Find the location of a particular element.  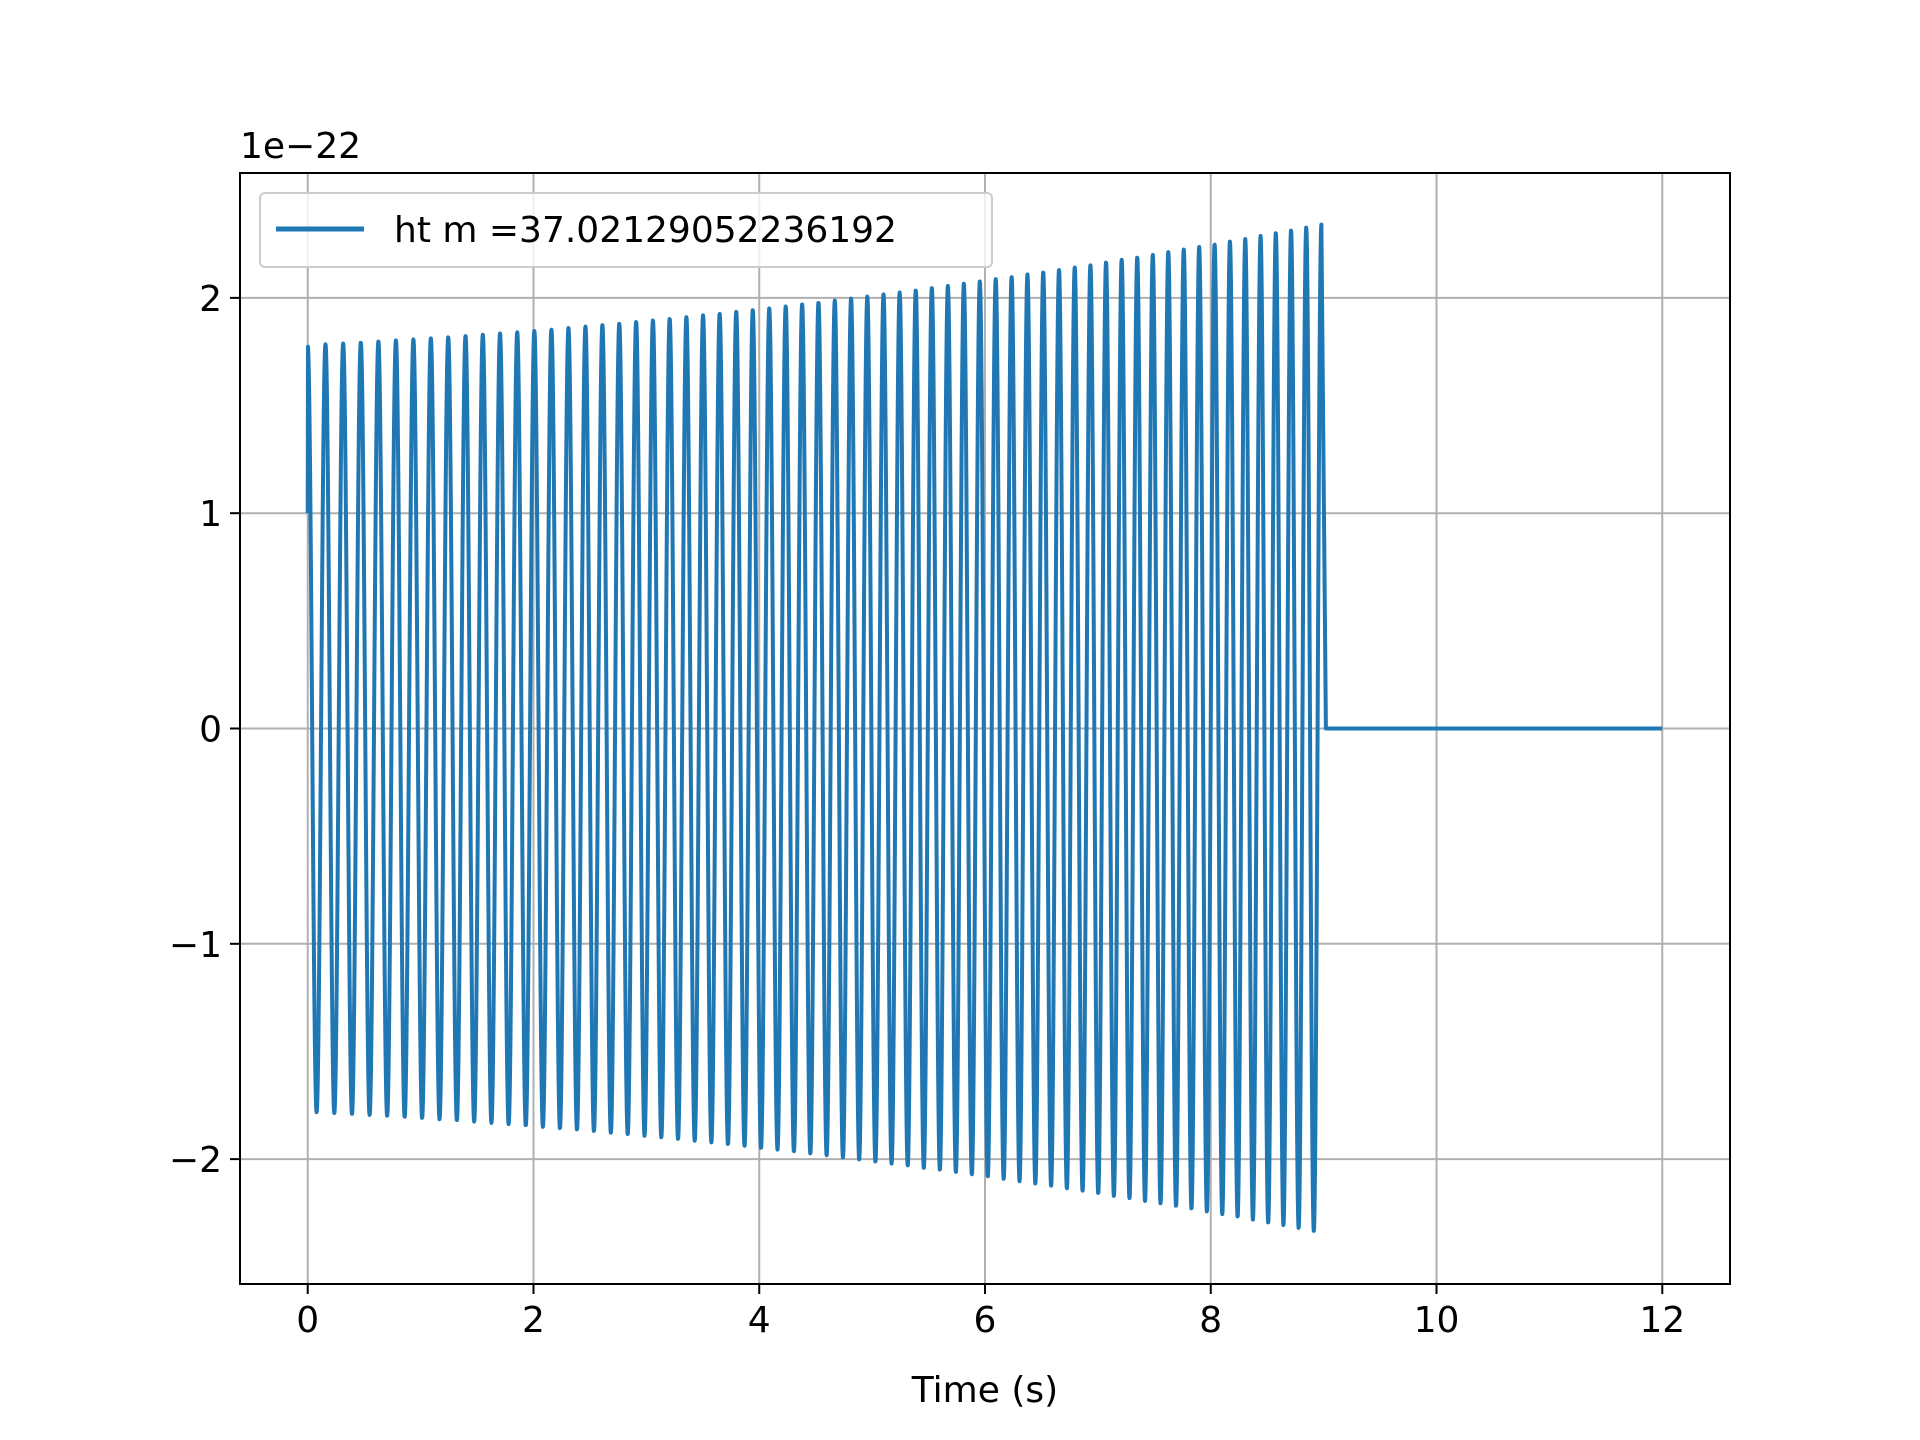

y-tick-label: 0 is located at coordinates (210, 730).